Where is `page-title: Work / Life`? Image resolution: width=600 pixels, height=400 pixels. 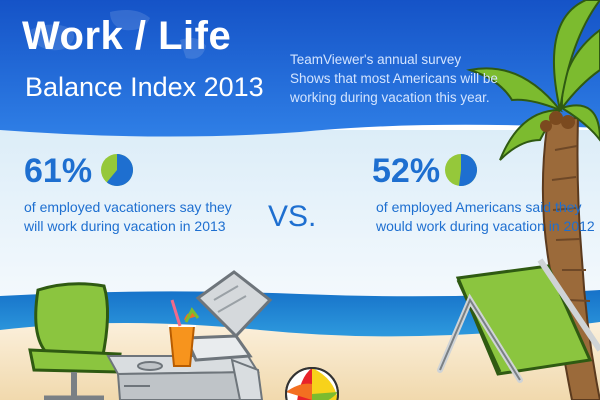 page-title: Work / Life is located at coordinates (127, 36).